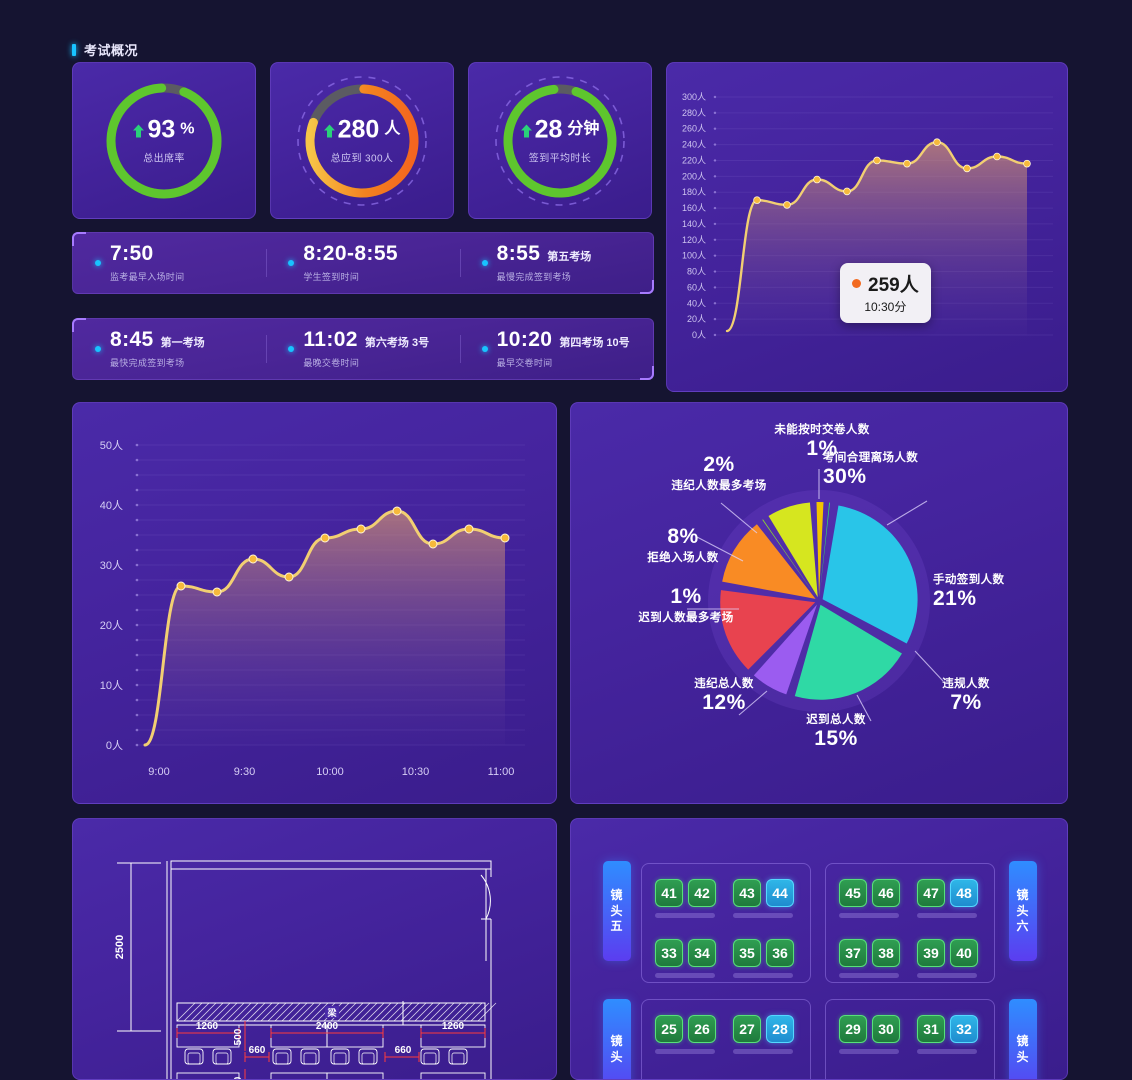  What do you see at coordinates (331, 363) in the screenshot?
I see `timeline-sub-label: 最晚交卷时间` at bounding box center [331, 363].